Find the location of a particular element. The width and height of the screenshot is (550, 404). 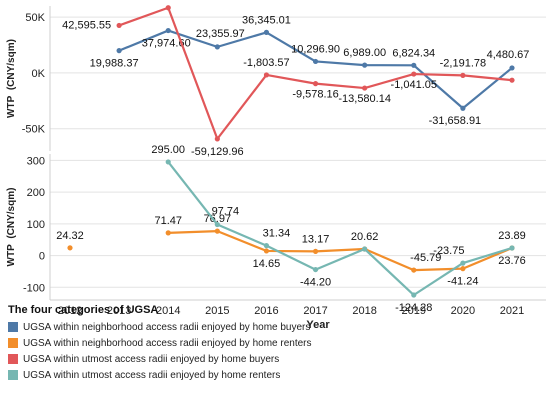

data-label: -44.20 is located at coordinates (315, 283).